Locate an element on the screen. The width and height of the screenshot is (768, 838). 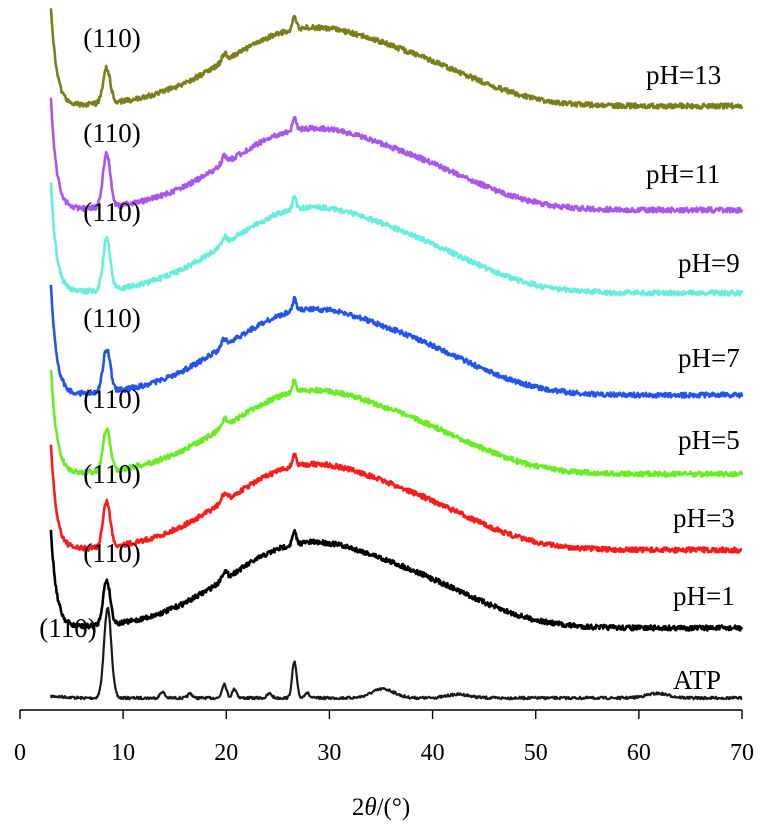
series-line-pH7 is located at coordinates (396, 341).